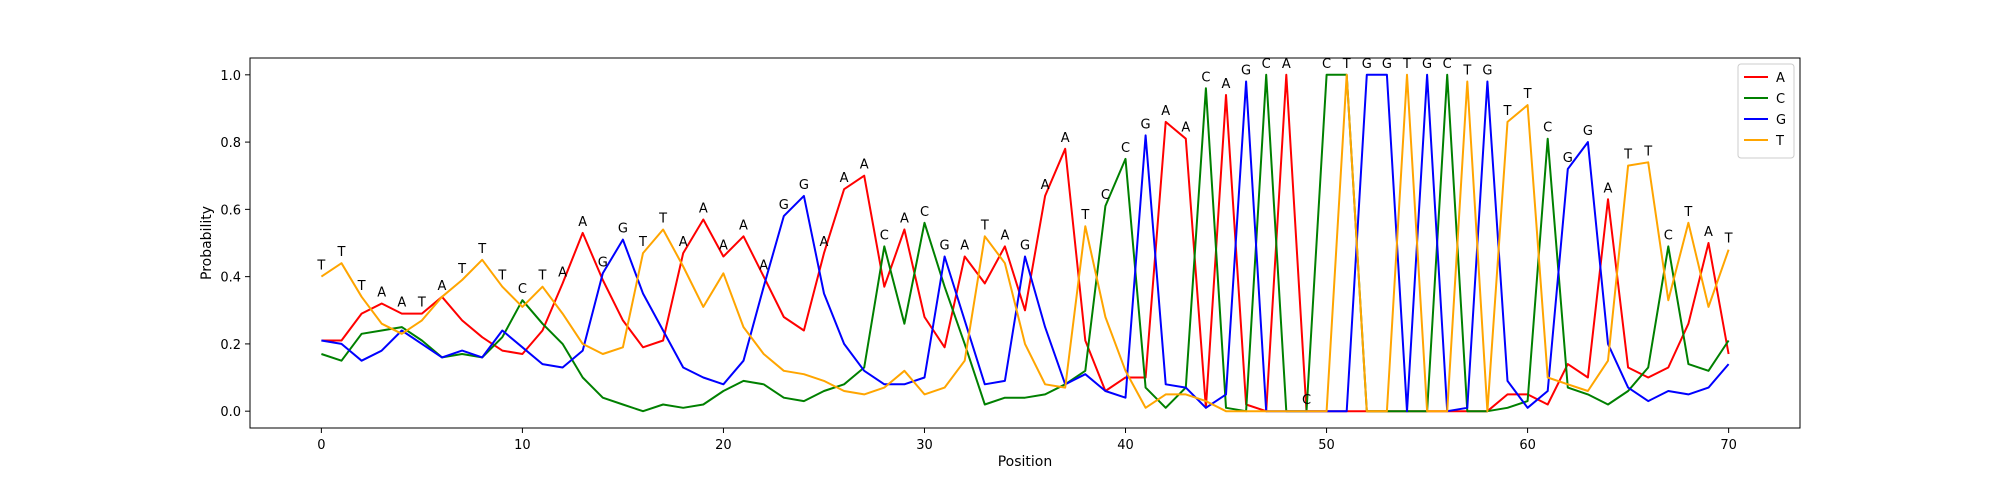 The width and height of the screenshot is (2000, 484). I want to click on y-tick-label: 0.6, so click(230, 210).